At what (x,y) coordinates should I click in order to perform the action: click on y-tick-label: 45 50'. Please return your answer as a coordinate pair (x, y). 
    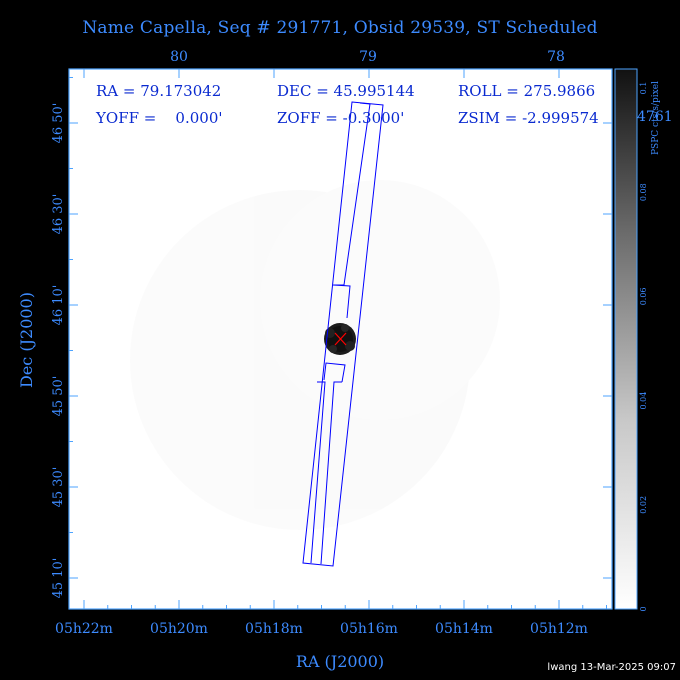
    Looking at the image, I should click on (58, 396).